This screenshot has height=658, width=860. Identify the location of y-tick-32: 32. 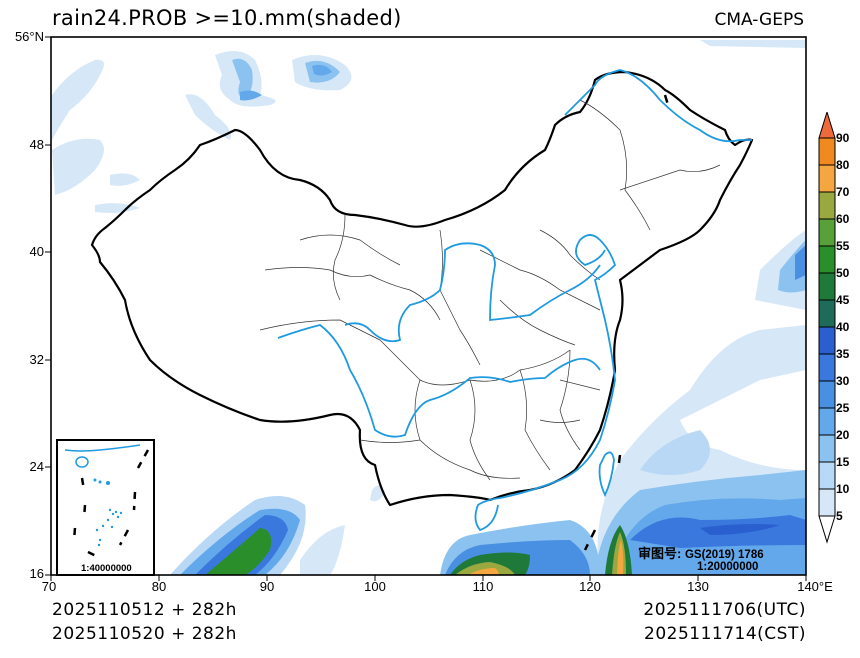
(36, 359).